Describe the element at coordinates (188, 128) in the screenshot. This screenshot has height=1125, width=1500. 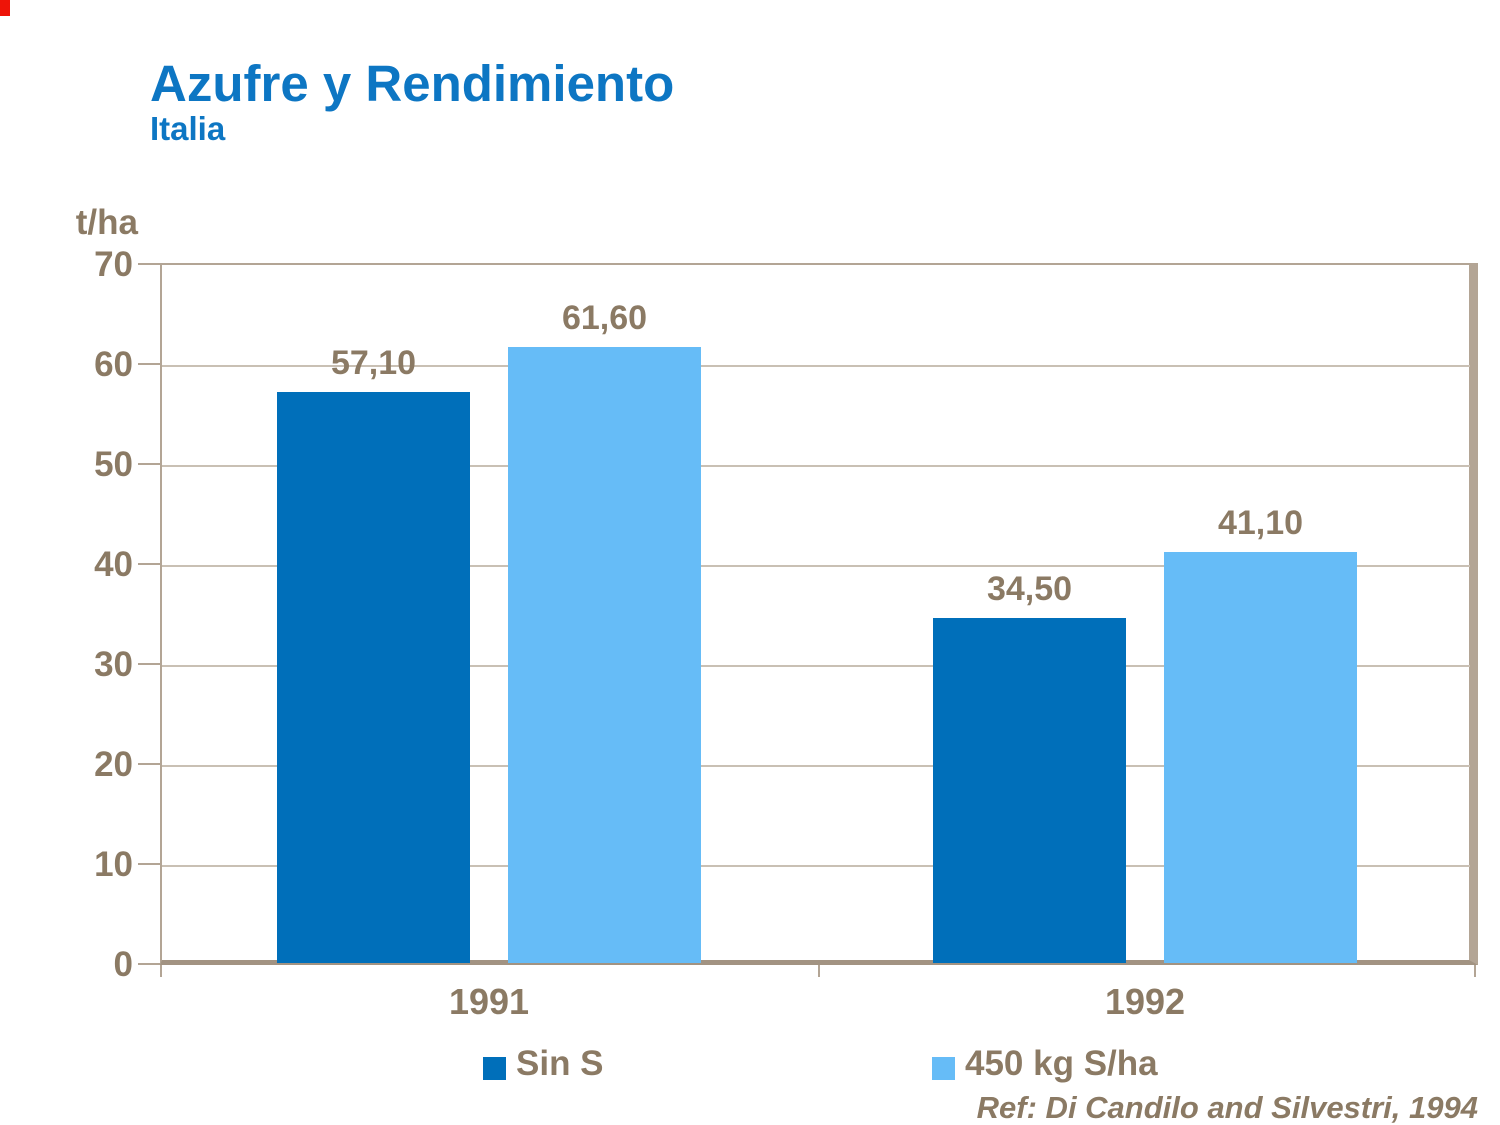
I see `chart-subtitle: Italia` at that location.